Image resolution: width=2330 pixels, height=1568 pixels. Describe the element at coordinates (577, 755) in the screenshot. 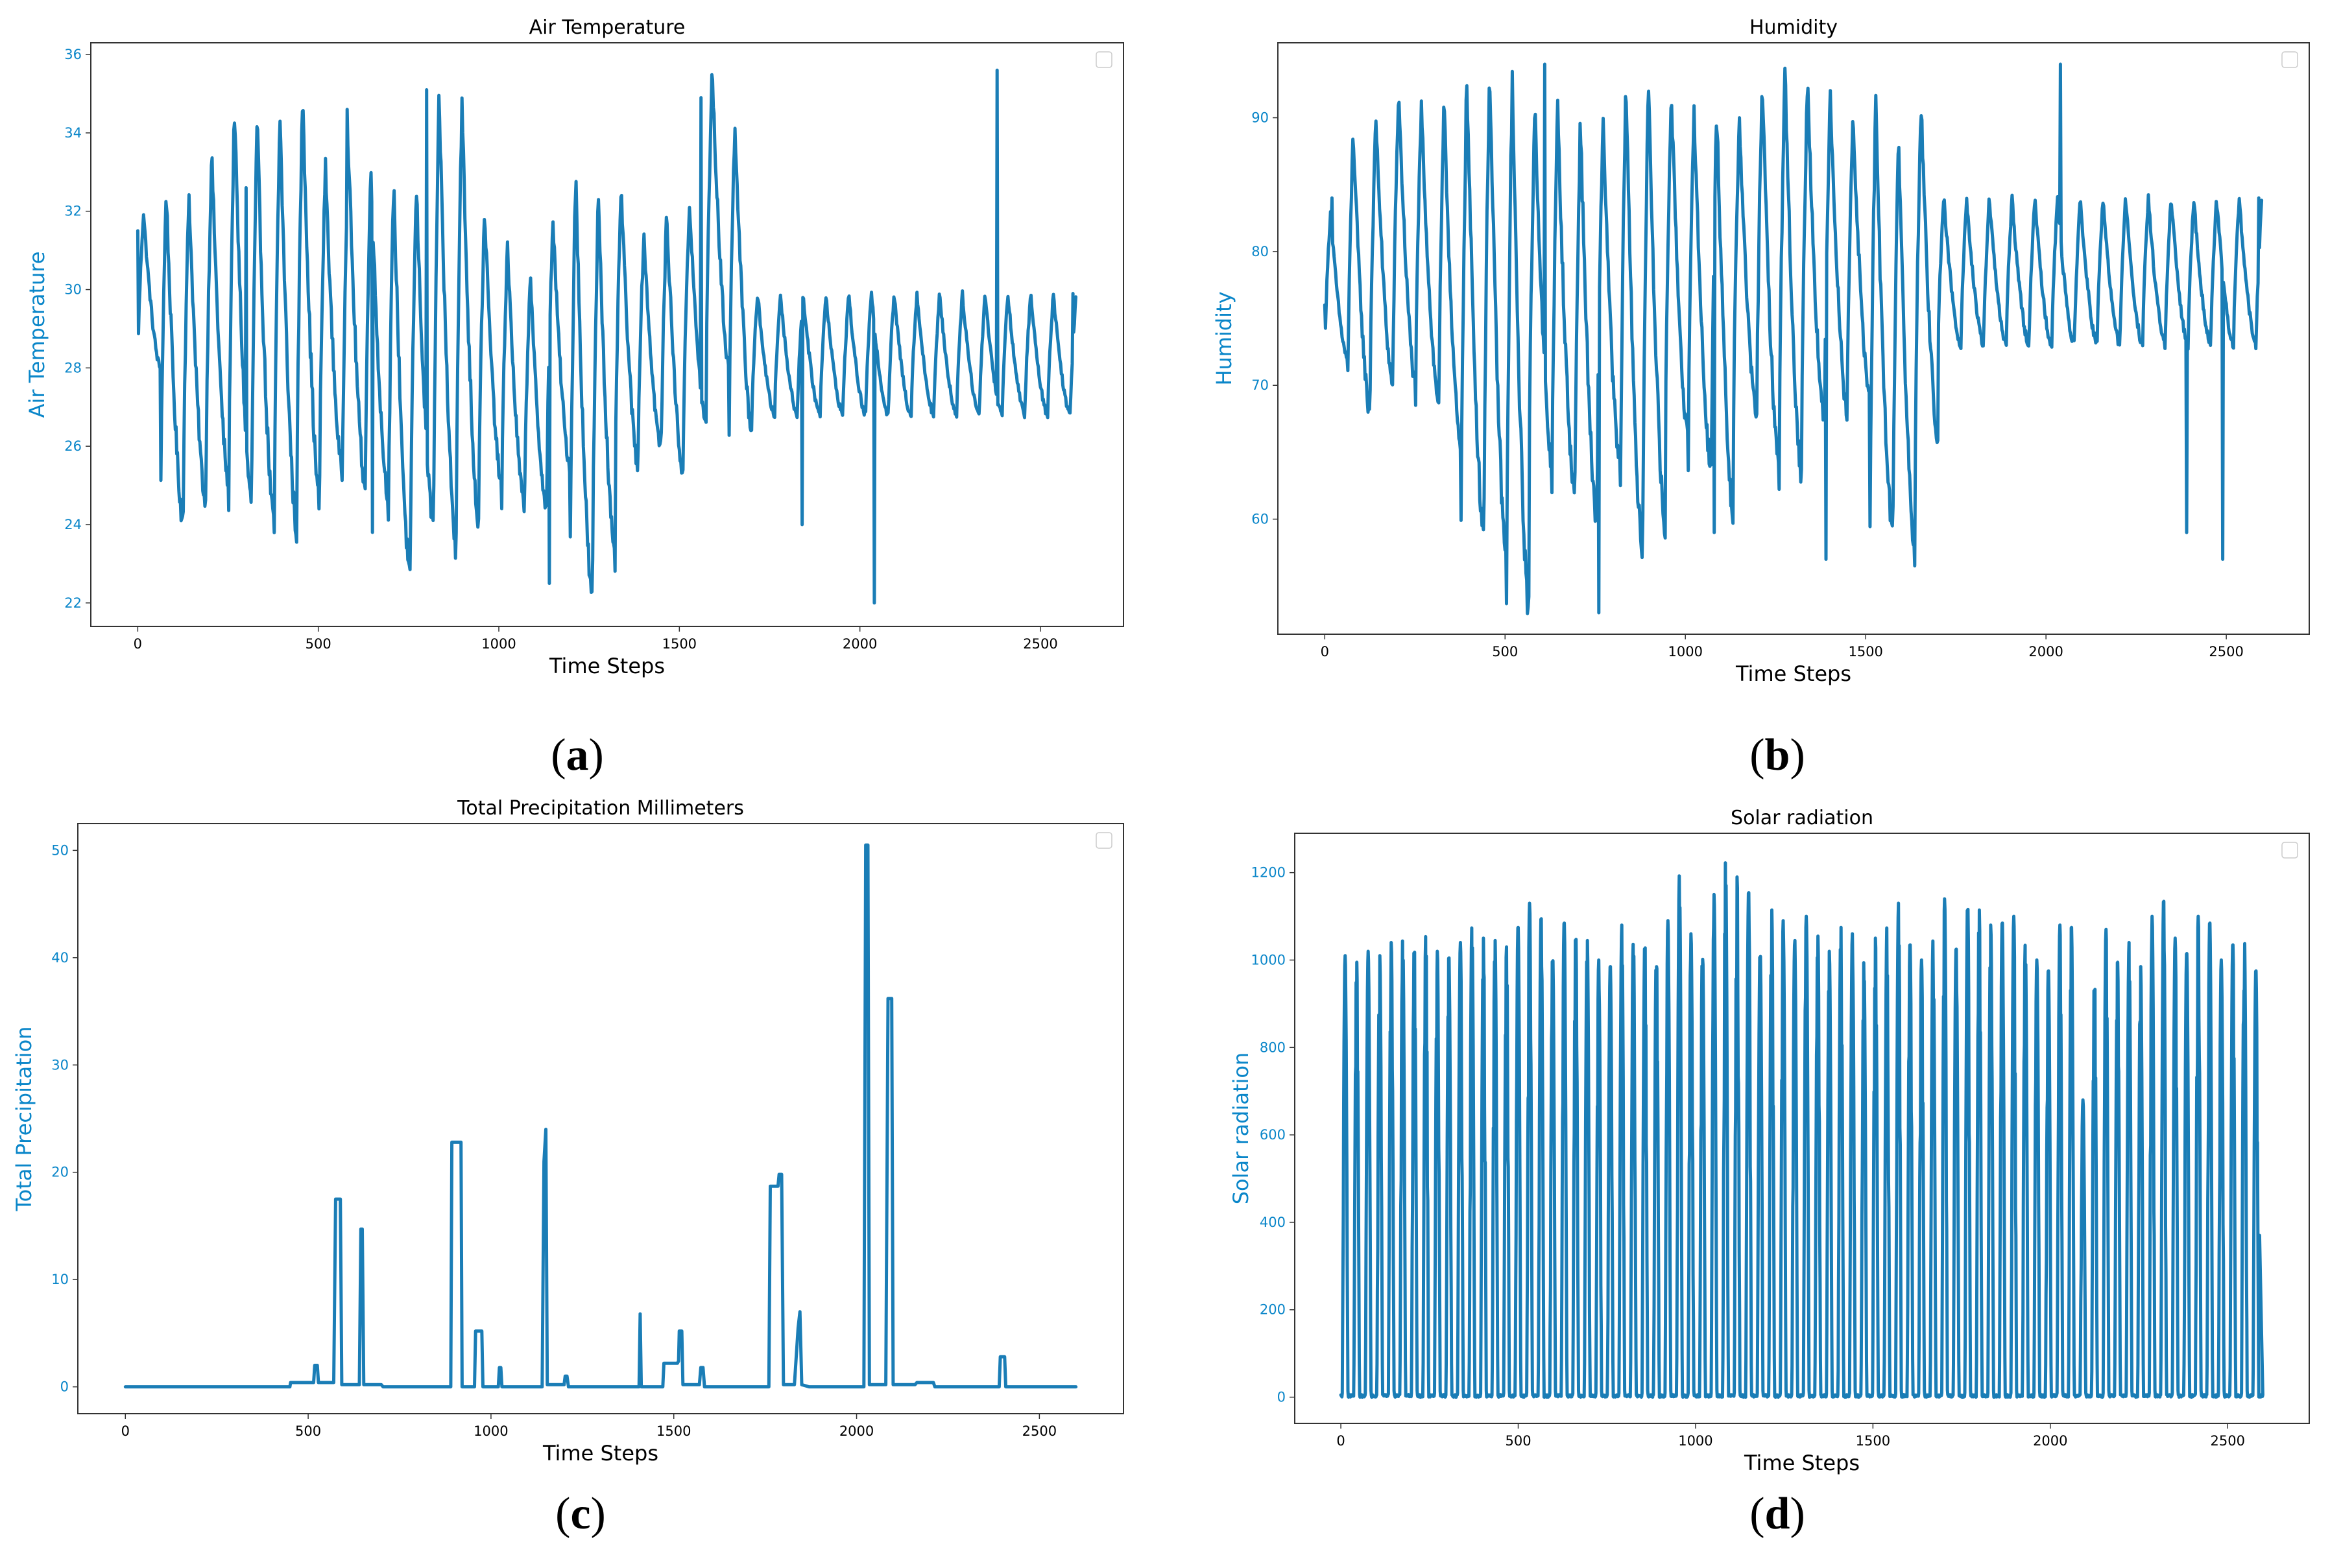

I see `caption-a: (a)` at that location.